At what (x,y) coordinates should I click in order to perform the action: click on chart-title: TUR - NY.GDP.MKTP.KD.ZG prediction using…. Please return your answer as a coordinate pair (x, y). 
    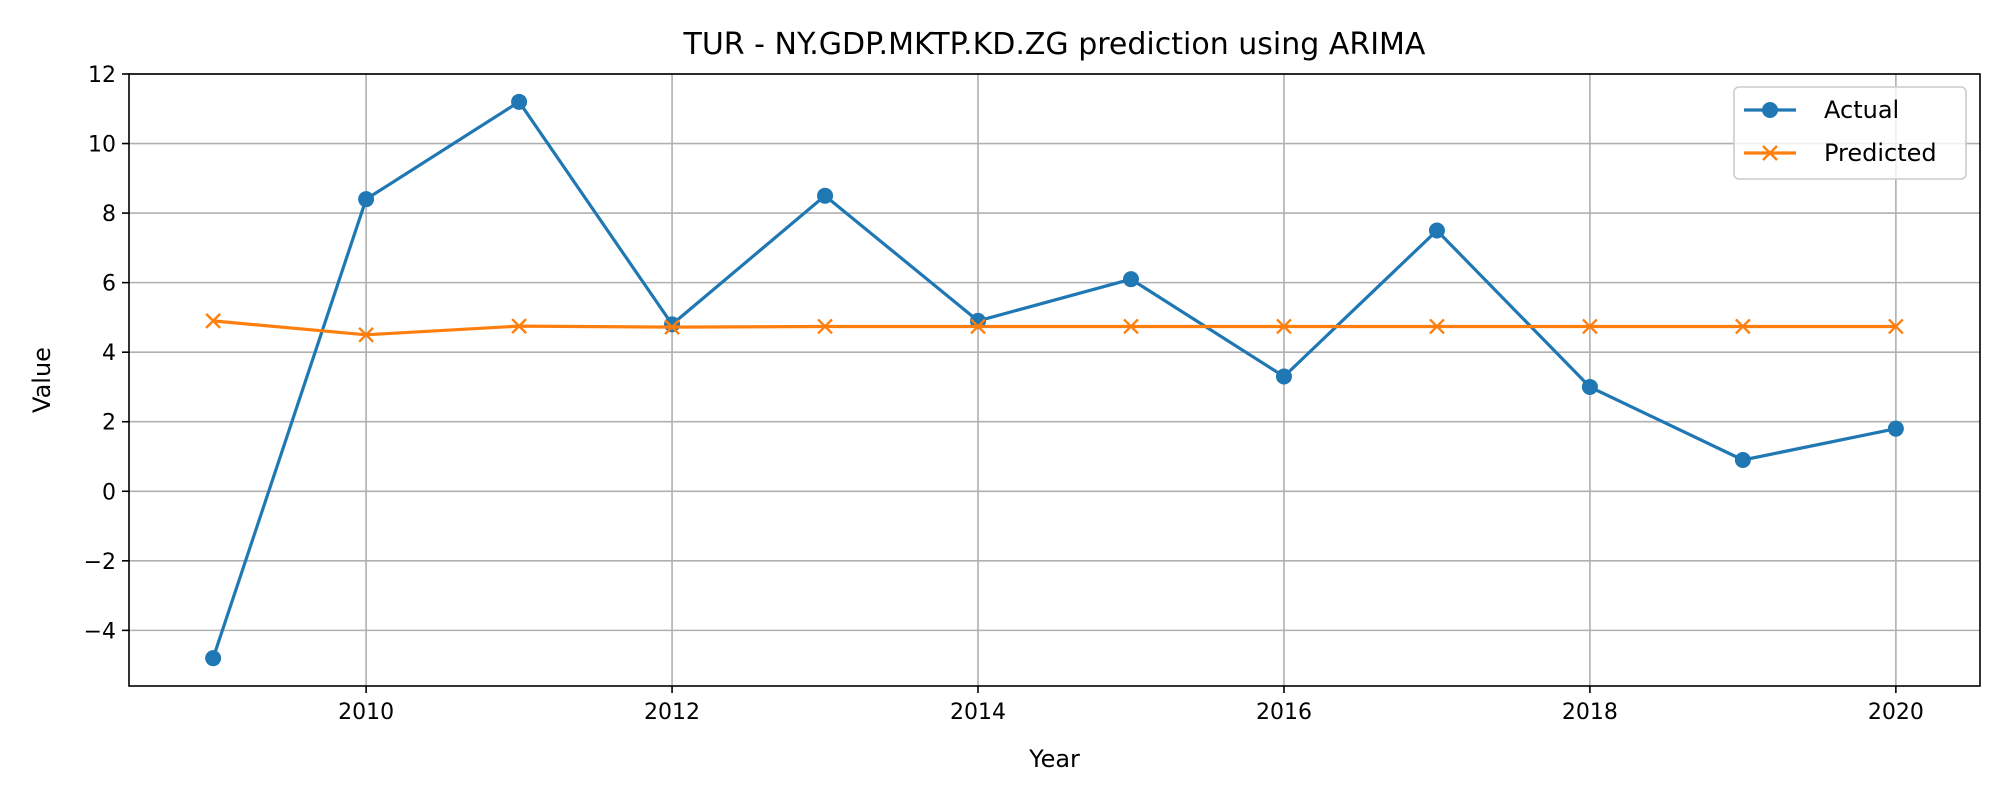
    Looking at the image, I should click on (1054, 44).